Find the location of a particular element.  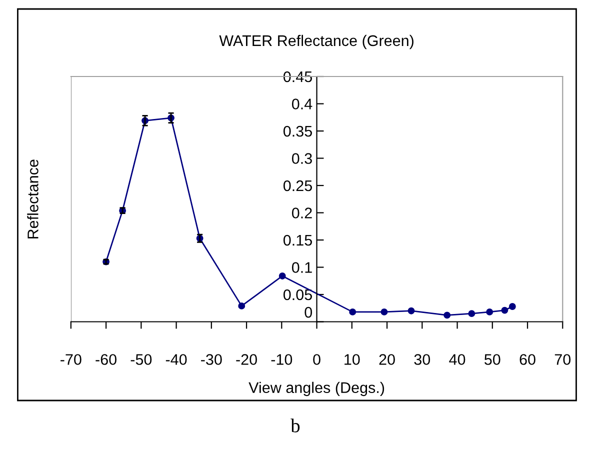

x-tick-label: 70 is located at coordinates (562, 359).